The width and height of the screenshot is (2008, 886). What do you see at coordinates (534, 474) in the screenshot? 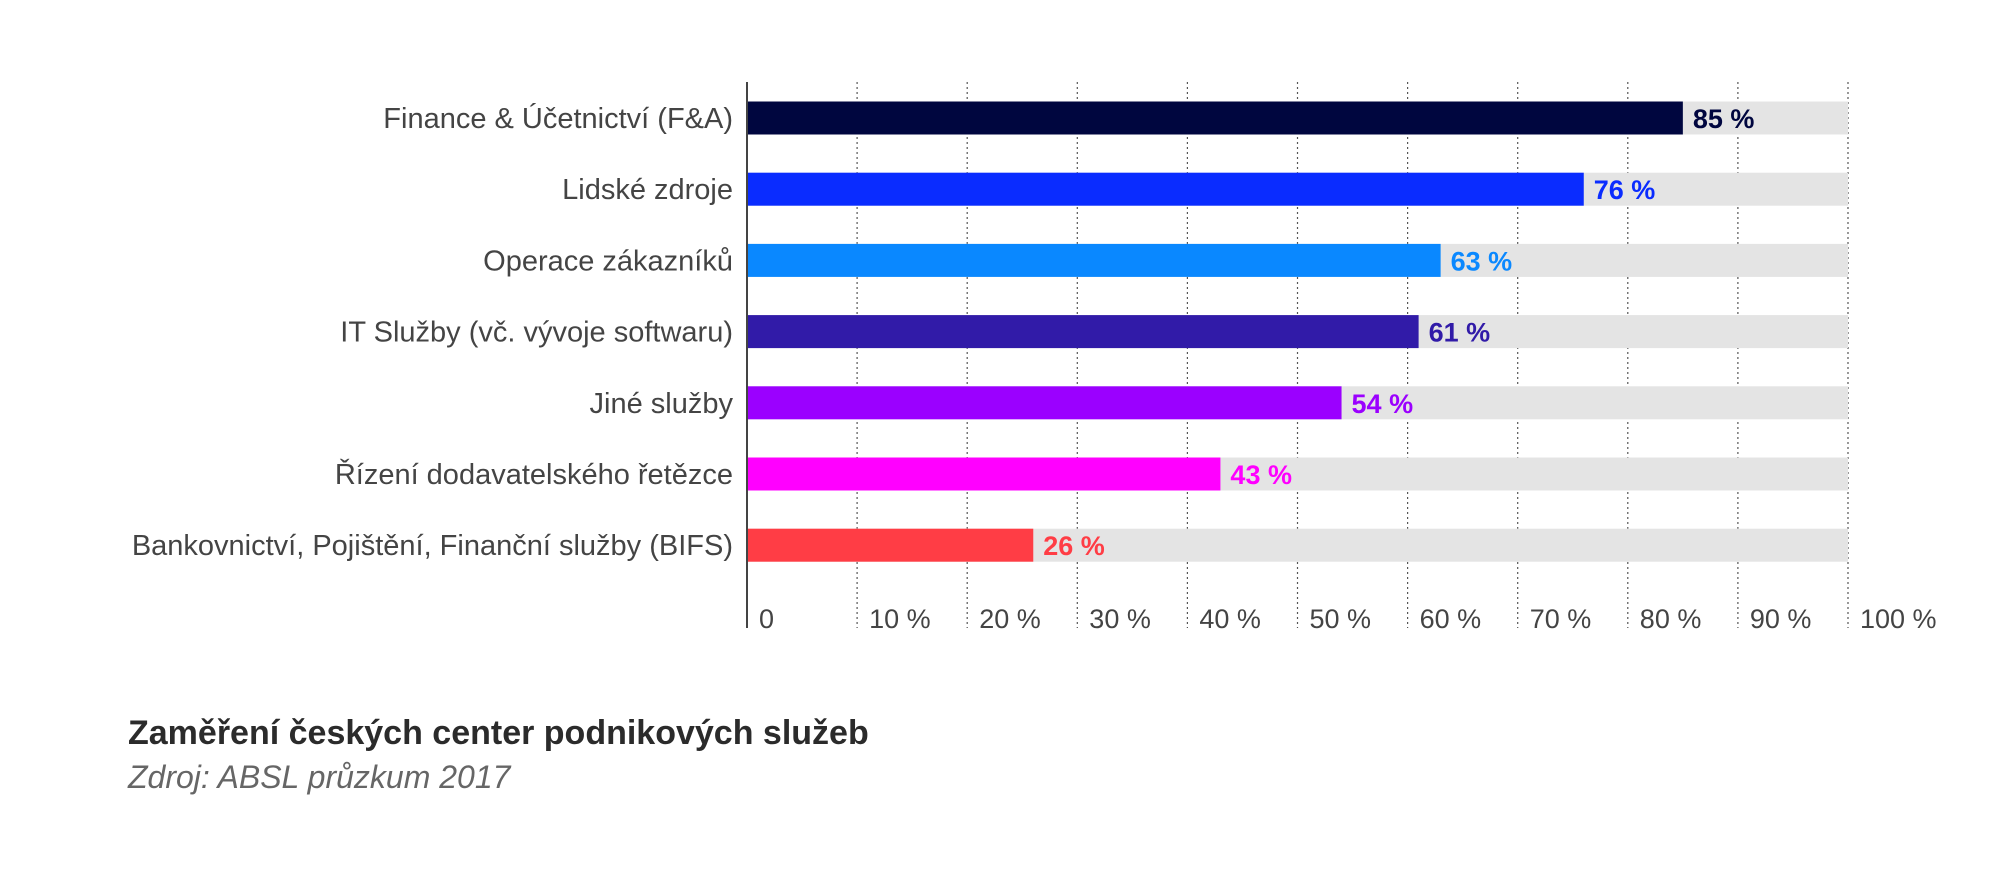
I see `category-label: Řízení dodavatelského řetězce` at bounding box center [534, 474].